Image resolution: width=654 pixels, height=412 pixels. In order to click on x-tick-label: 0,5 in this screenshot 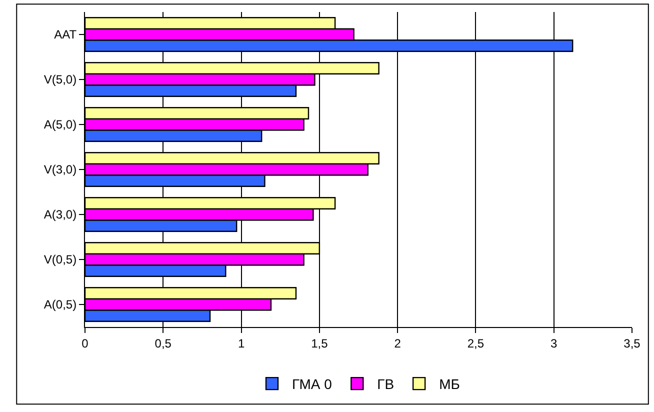, I will do `click(163, 343)`.